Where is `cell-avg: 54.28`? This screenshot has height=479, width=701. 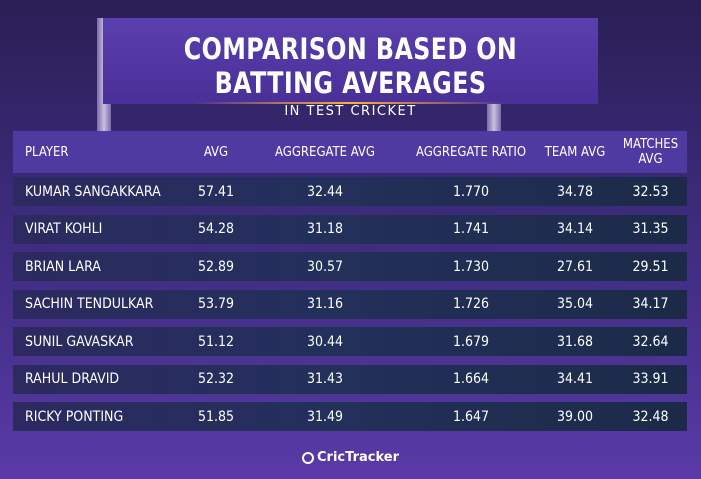 cell-avg: 54.28 is located at coordinates (216, 229).